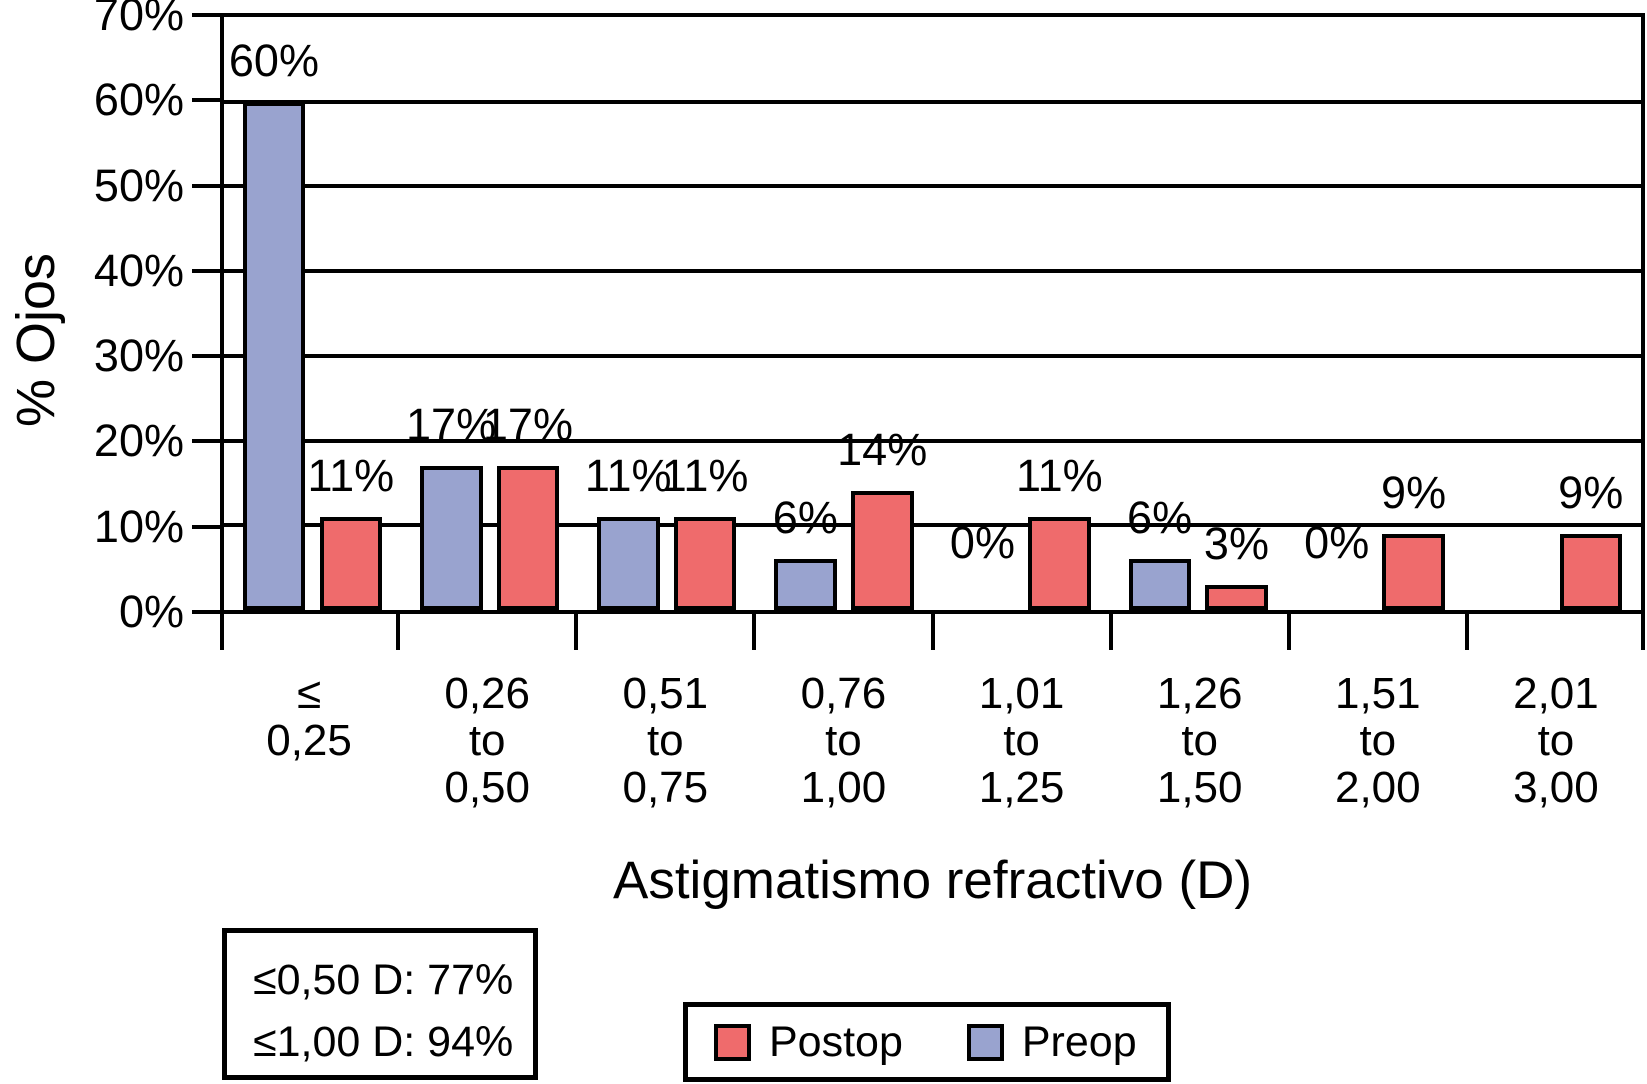 The height and width of the screenshot is (1084, 1647). Describe the element at coordinates (1375, 313) in the screenshot. I see `bar-group: 0% 9%` at that location.